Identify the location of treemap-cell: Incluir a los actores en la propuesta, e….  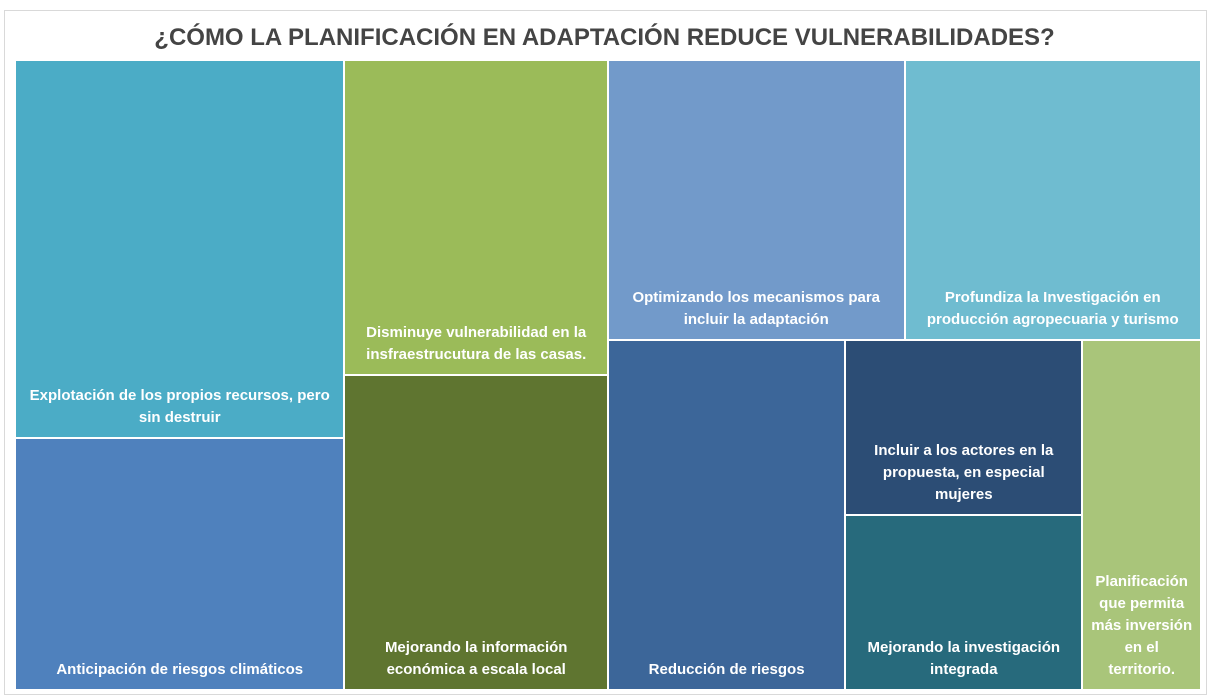
(964, 427).